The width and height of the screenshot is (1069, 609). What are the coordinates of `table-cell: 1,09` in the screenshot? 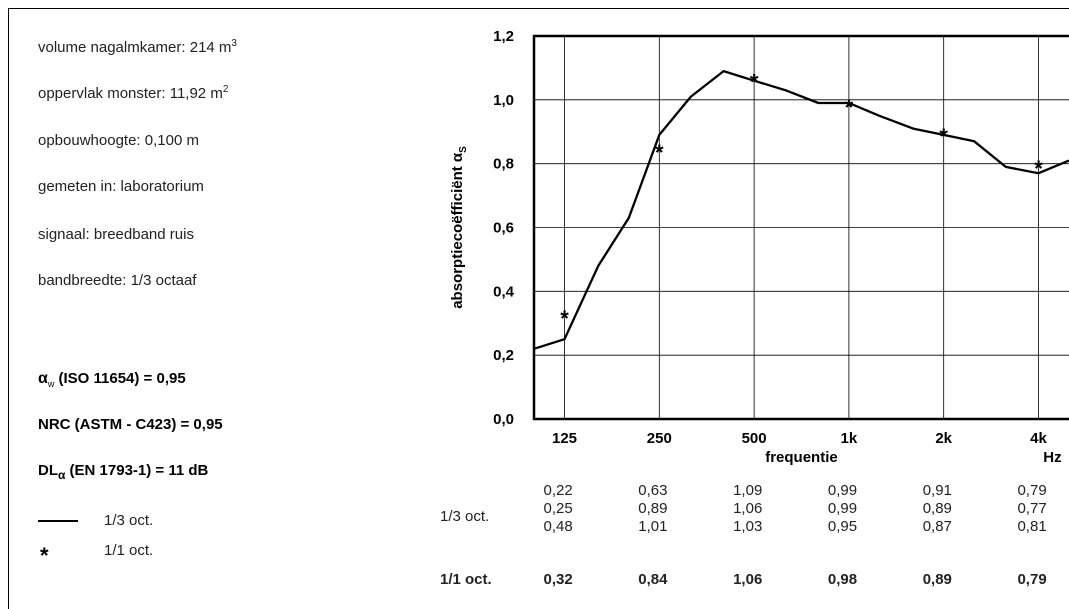 It's located at (747, 490).